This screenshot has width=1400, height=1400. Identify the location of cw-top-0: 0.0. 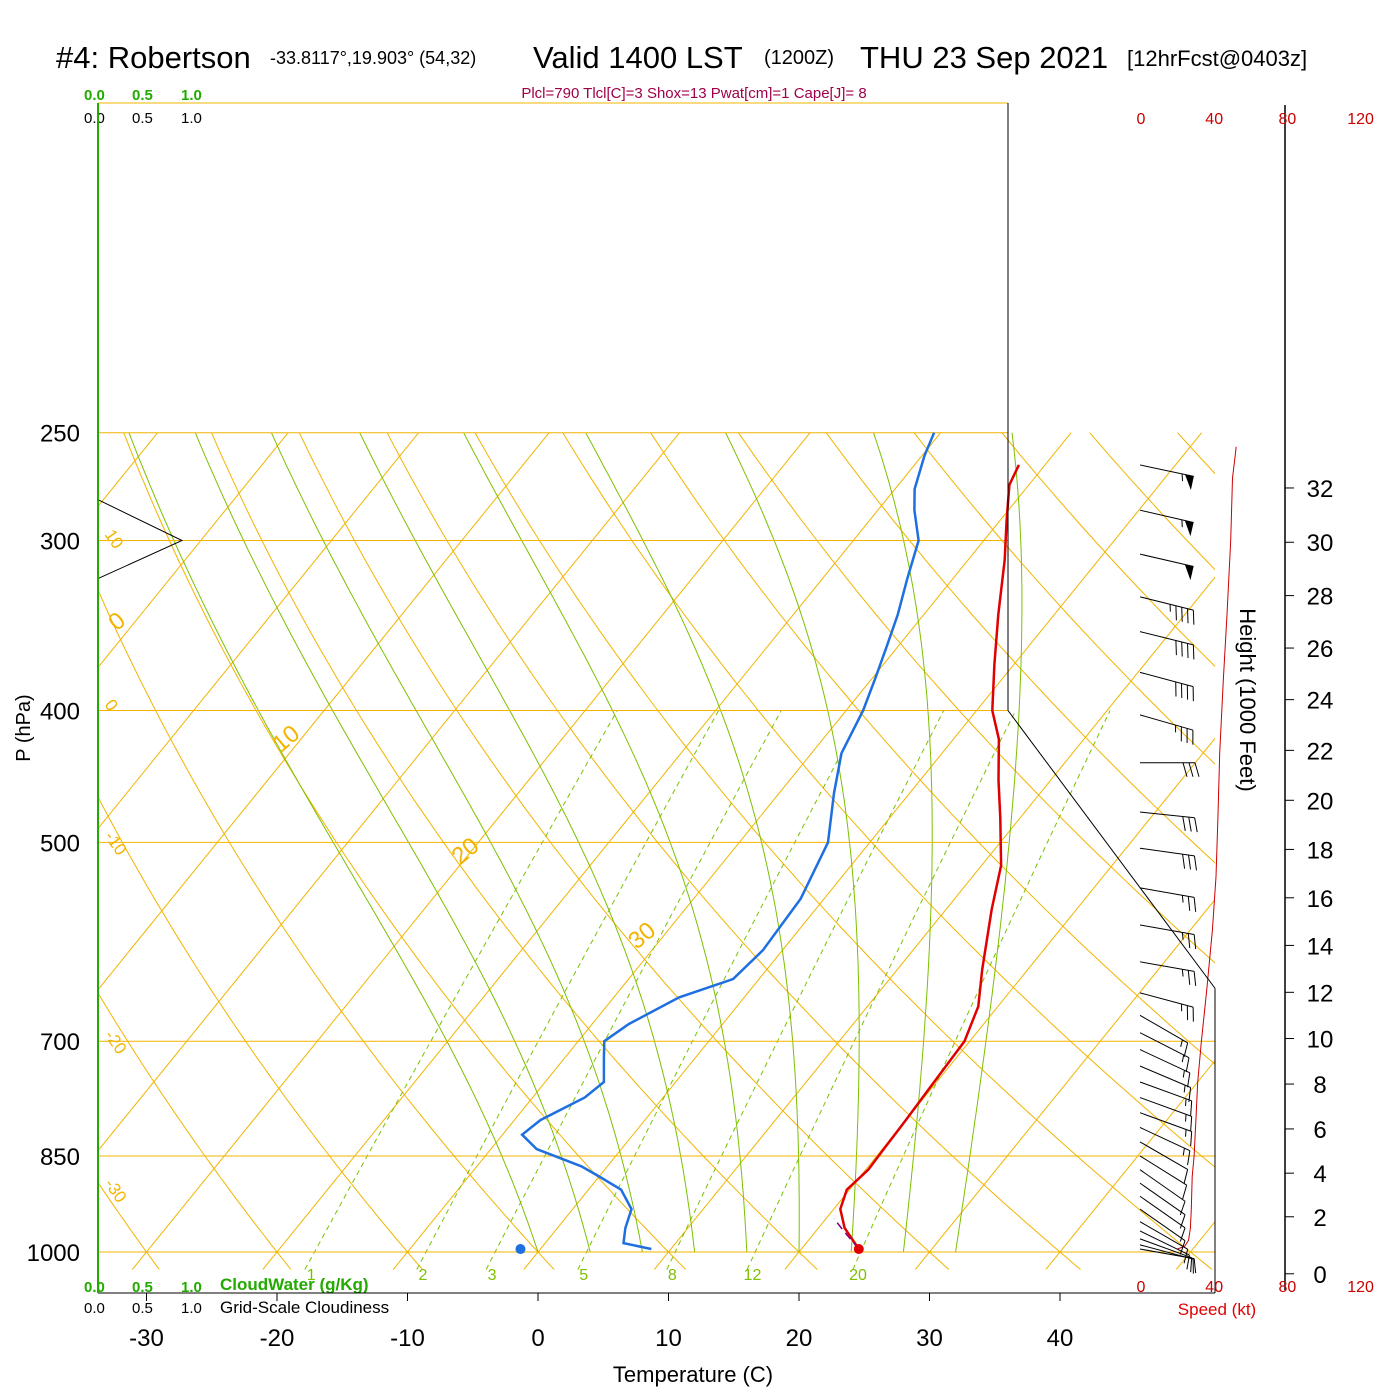
(94, 95).